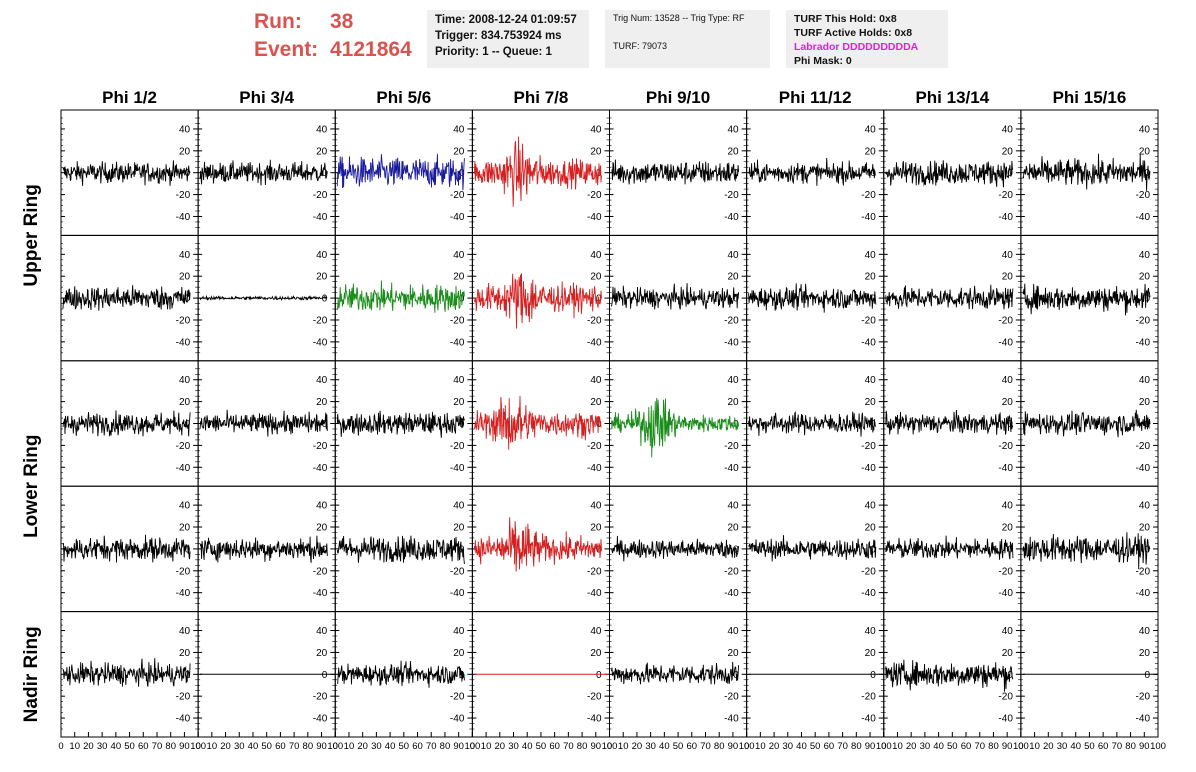 This screenshot has height=772, width=1196. What do you see at coordinates (952, 97) in the screenshot?
I see `column-header: Phi 13/14` at bounding box center [952, 97].